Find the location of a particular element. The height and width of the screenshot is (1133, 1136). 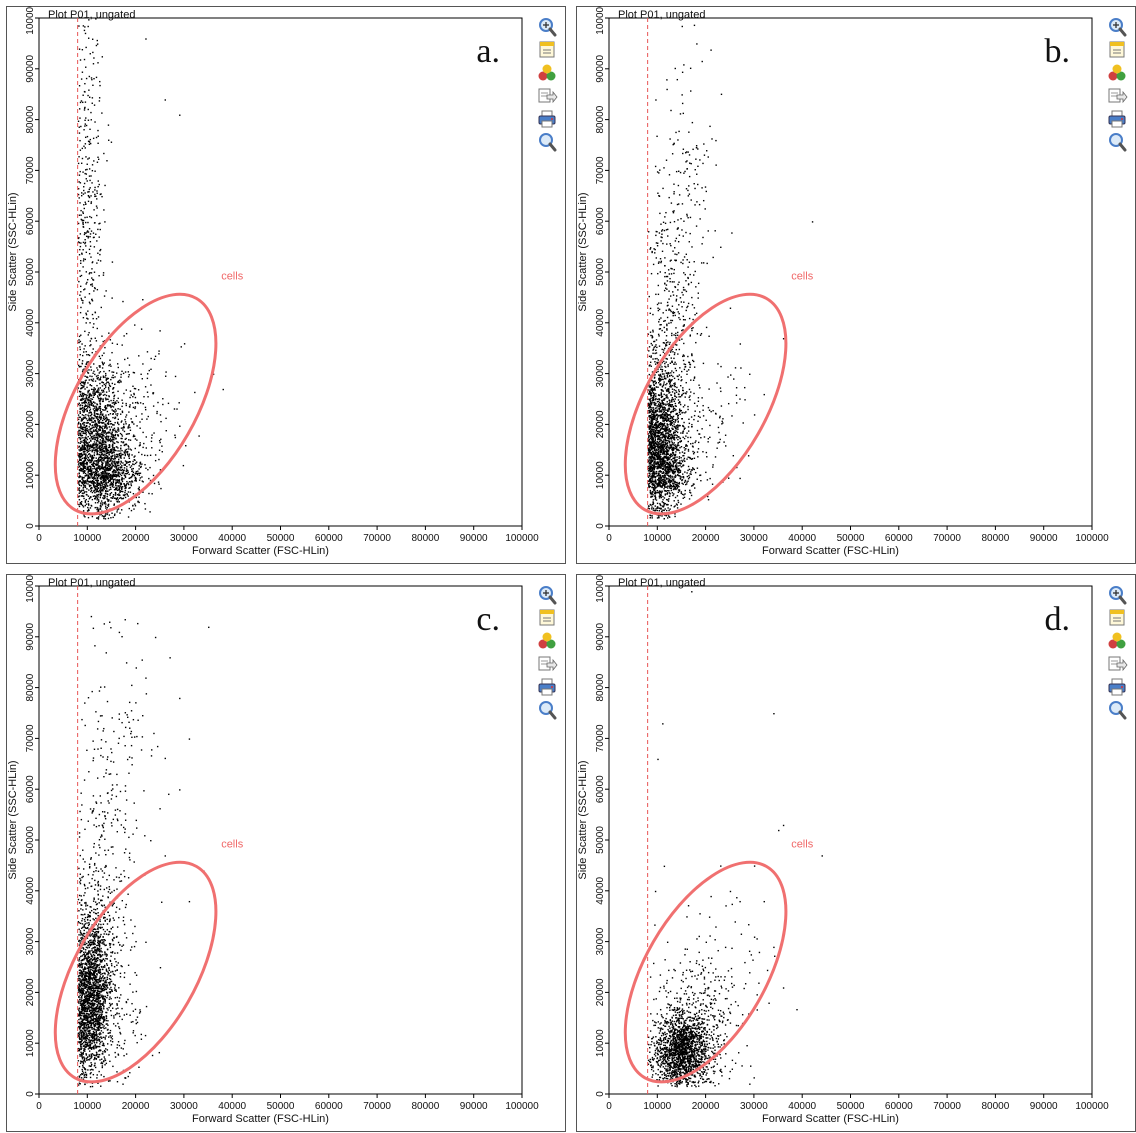

y-tick-label: 0 is located at coordinates (600, 526).